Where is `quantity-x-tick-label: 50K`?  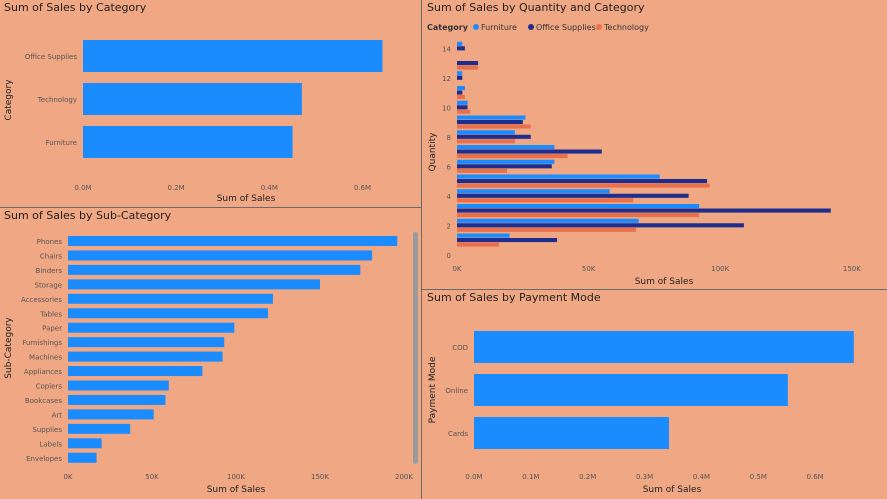
quantity-x-tick-label: 50K is located at coordinates (589, 269).